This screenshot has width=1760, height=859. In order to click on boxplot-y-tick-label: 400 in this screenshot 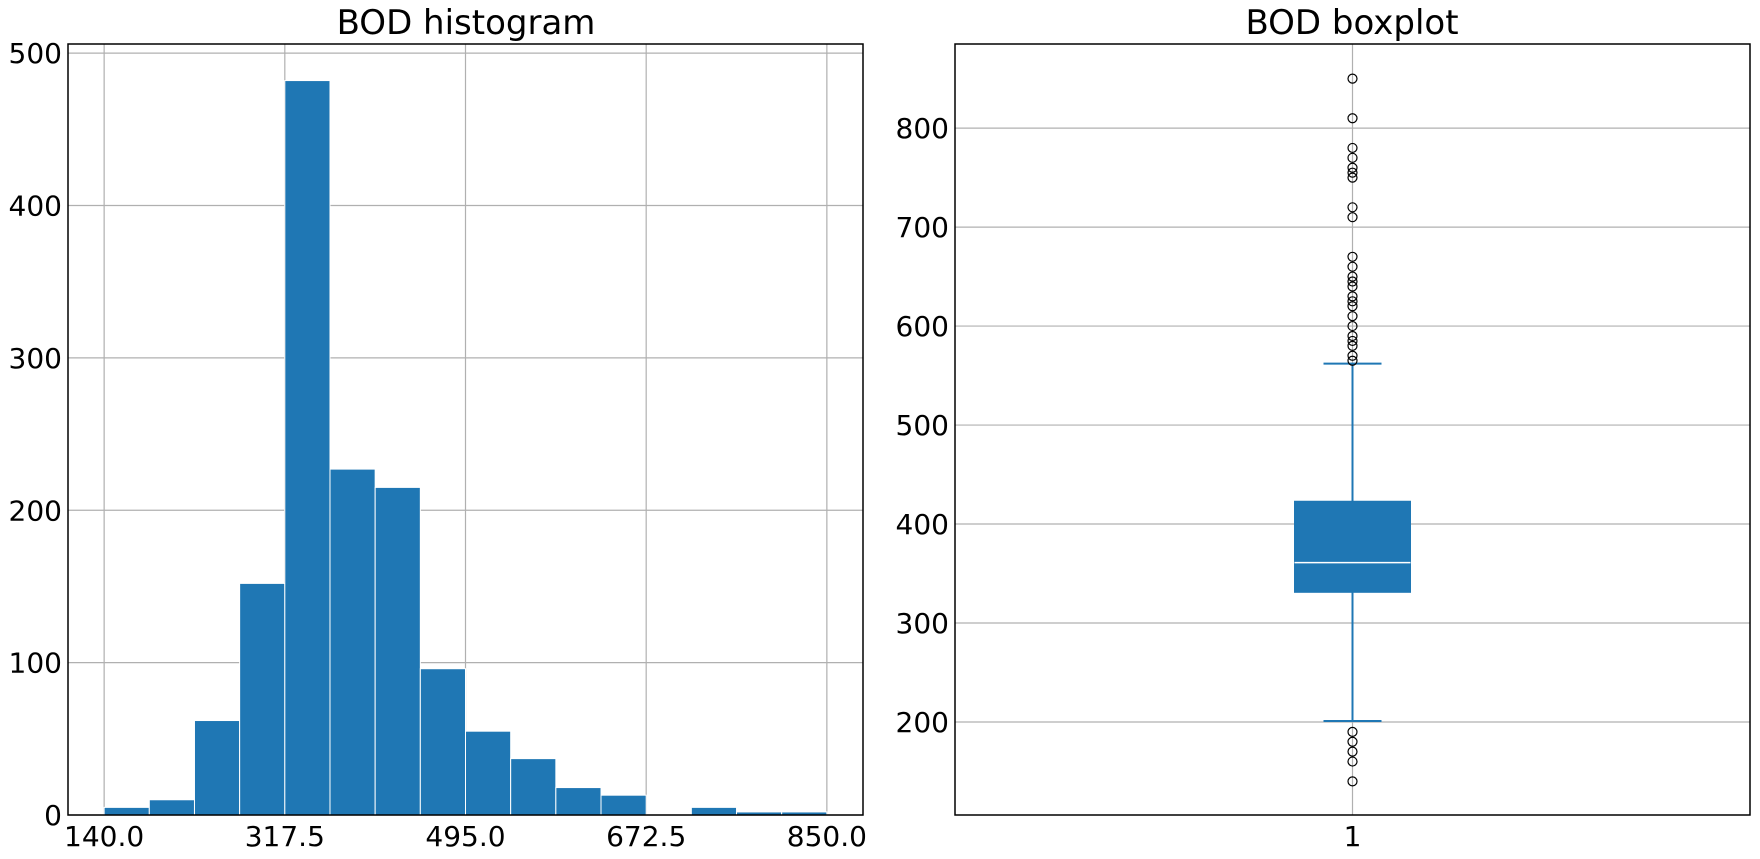, I will do `click(922, 524)`.